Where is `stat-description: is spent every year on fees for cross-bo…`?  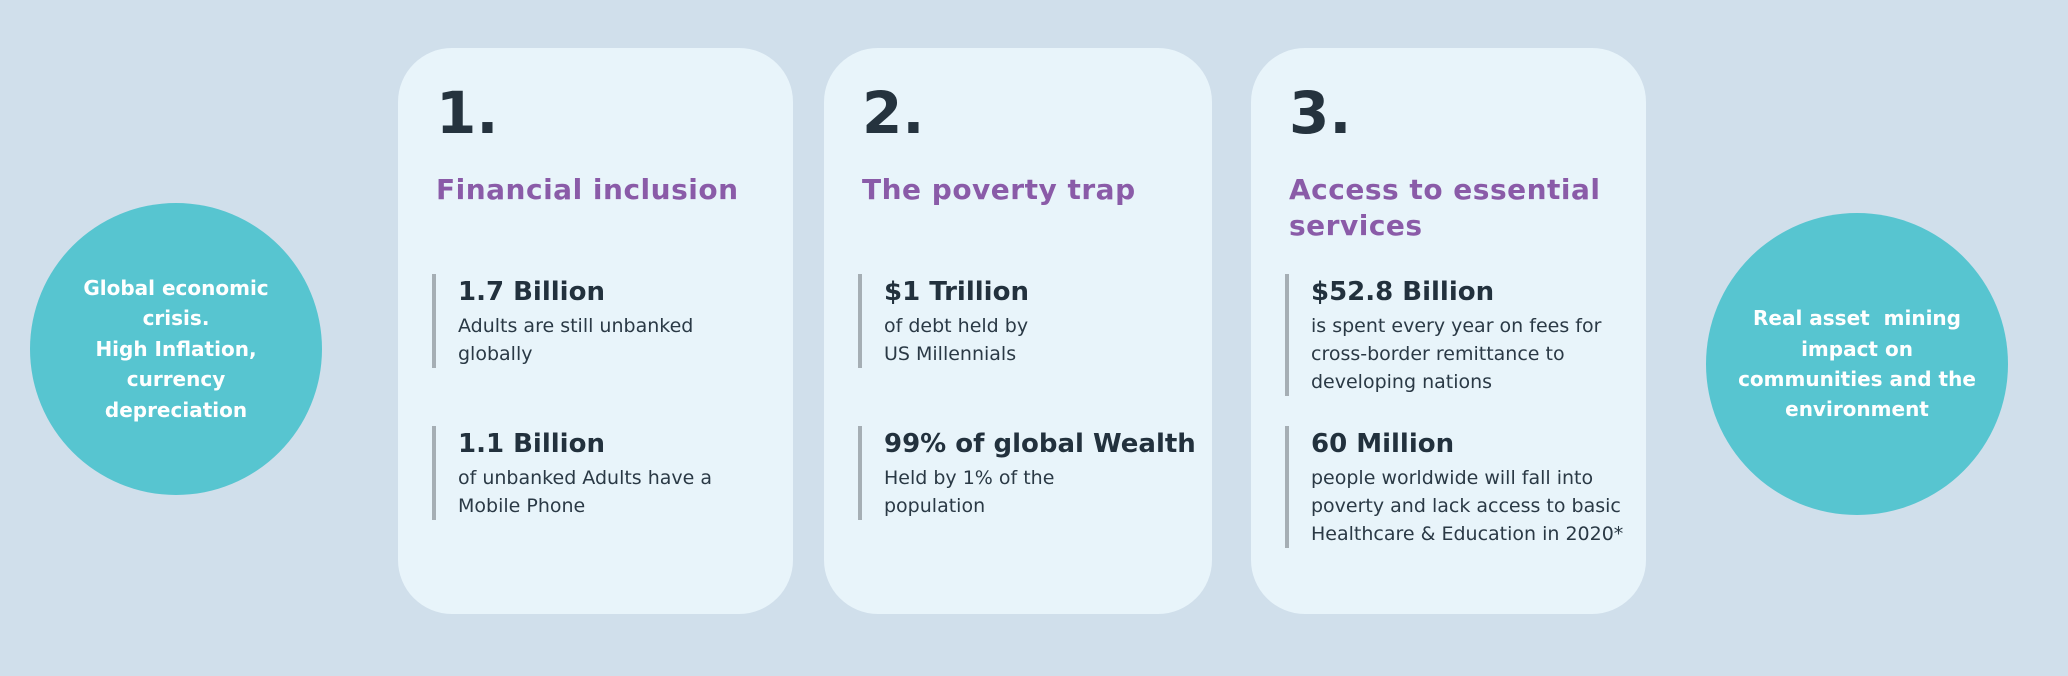 stat-description: is spent every year on fees for cross-bo… is located at coordinates (1456, 353).